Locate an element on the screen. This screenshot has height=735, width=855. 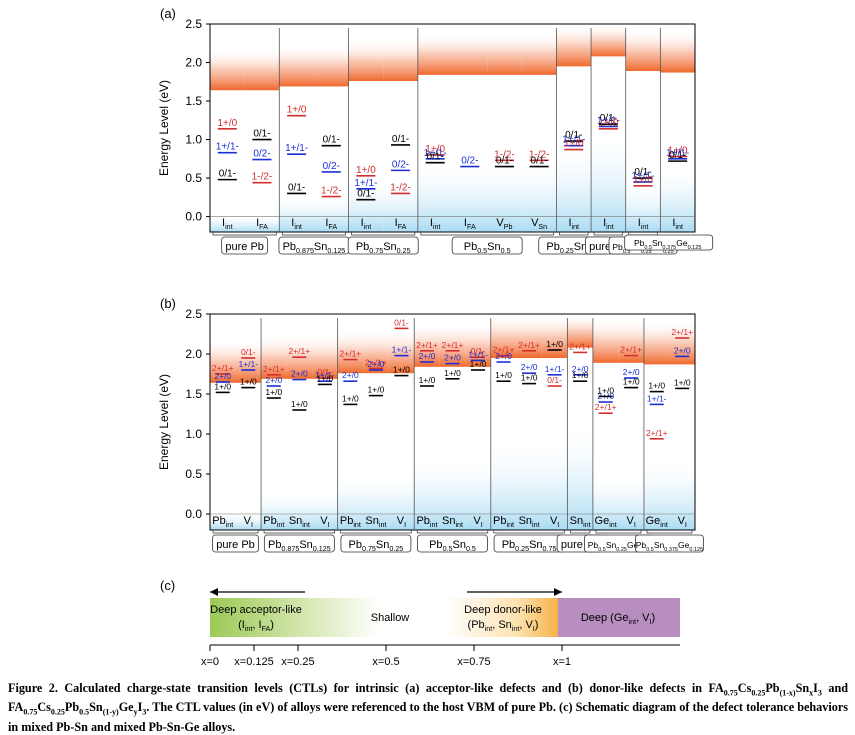
region-label: Shallow is located at coordinates (390, 618).